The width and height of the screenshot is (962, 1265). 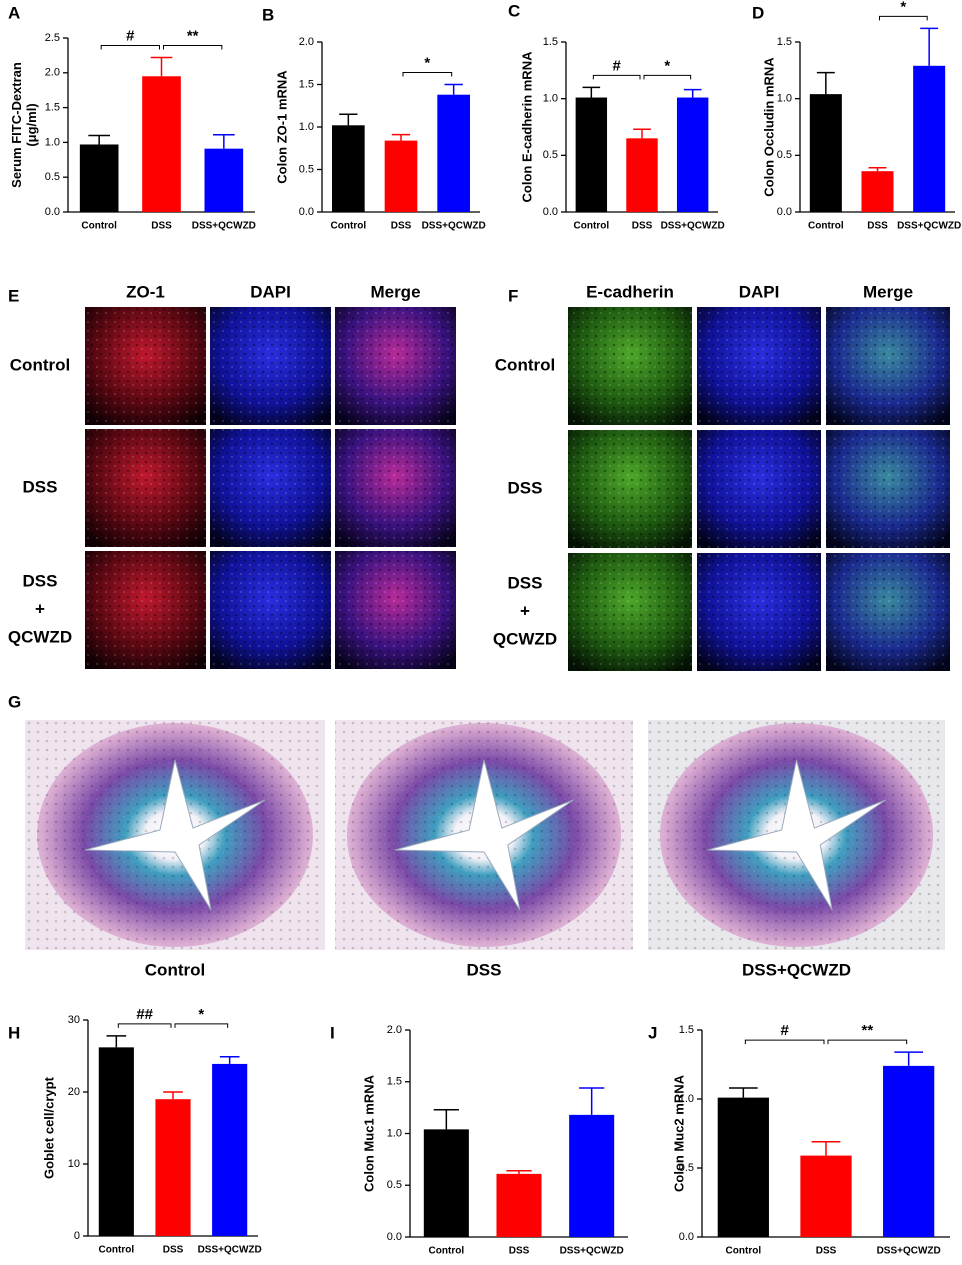 I want to click on y-tick-label: 10, so click(x=74, y=1164).